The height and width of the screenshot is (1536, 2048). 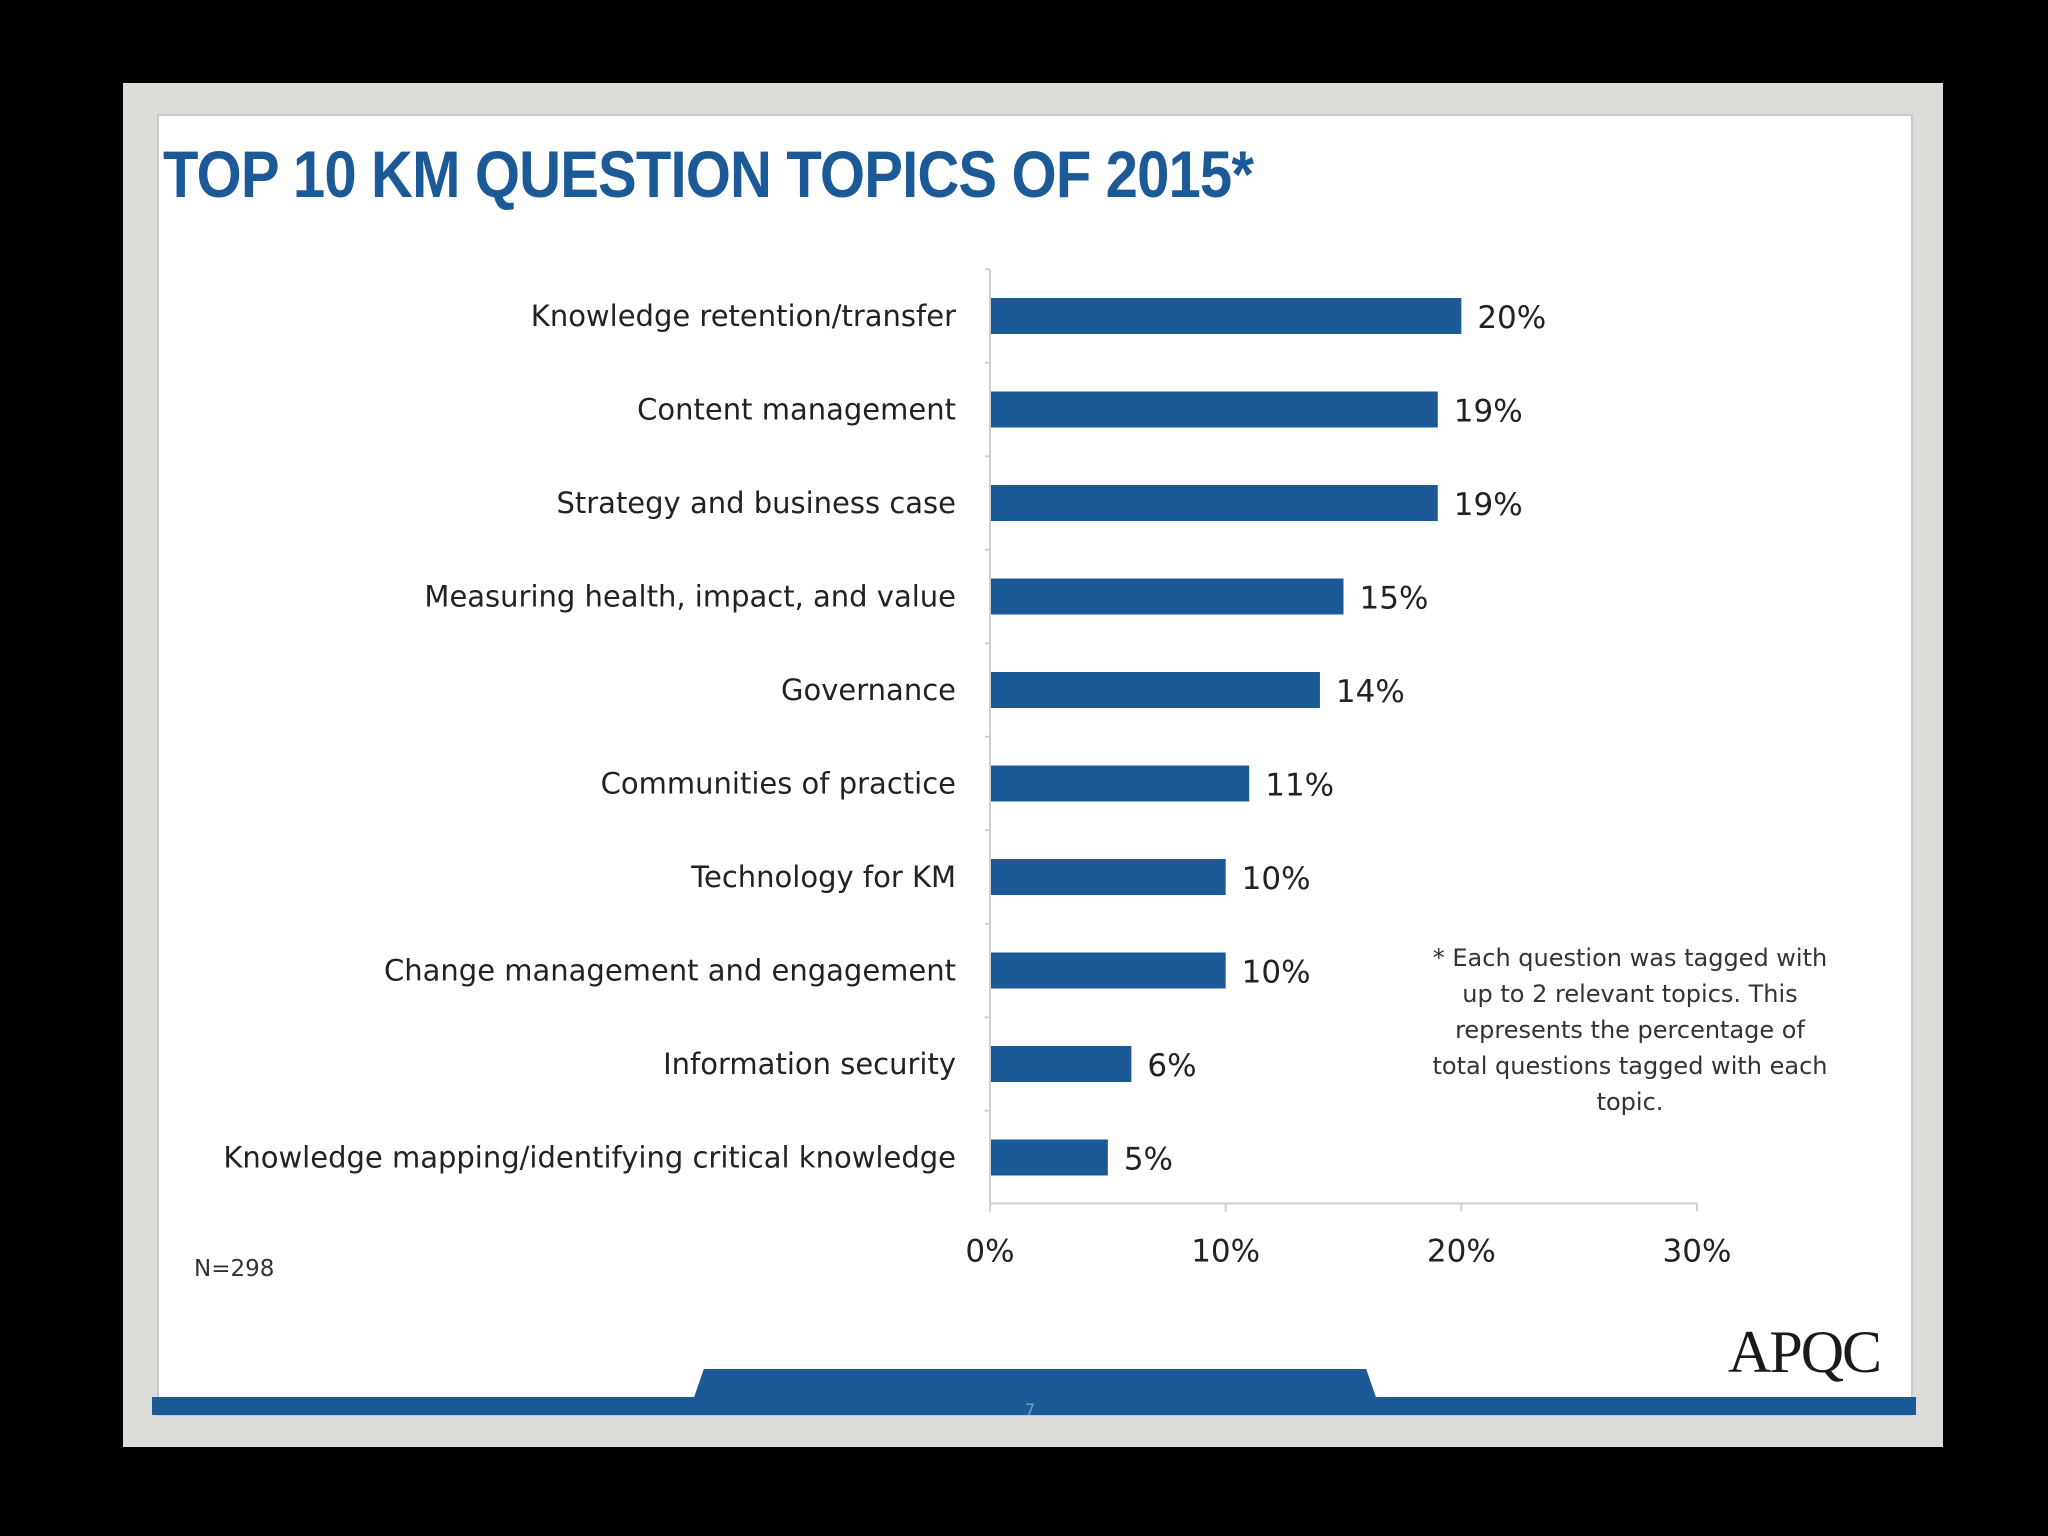 I want to click on category-label: Governance, so click(x=868, y=690).